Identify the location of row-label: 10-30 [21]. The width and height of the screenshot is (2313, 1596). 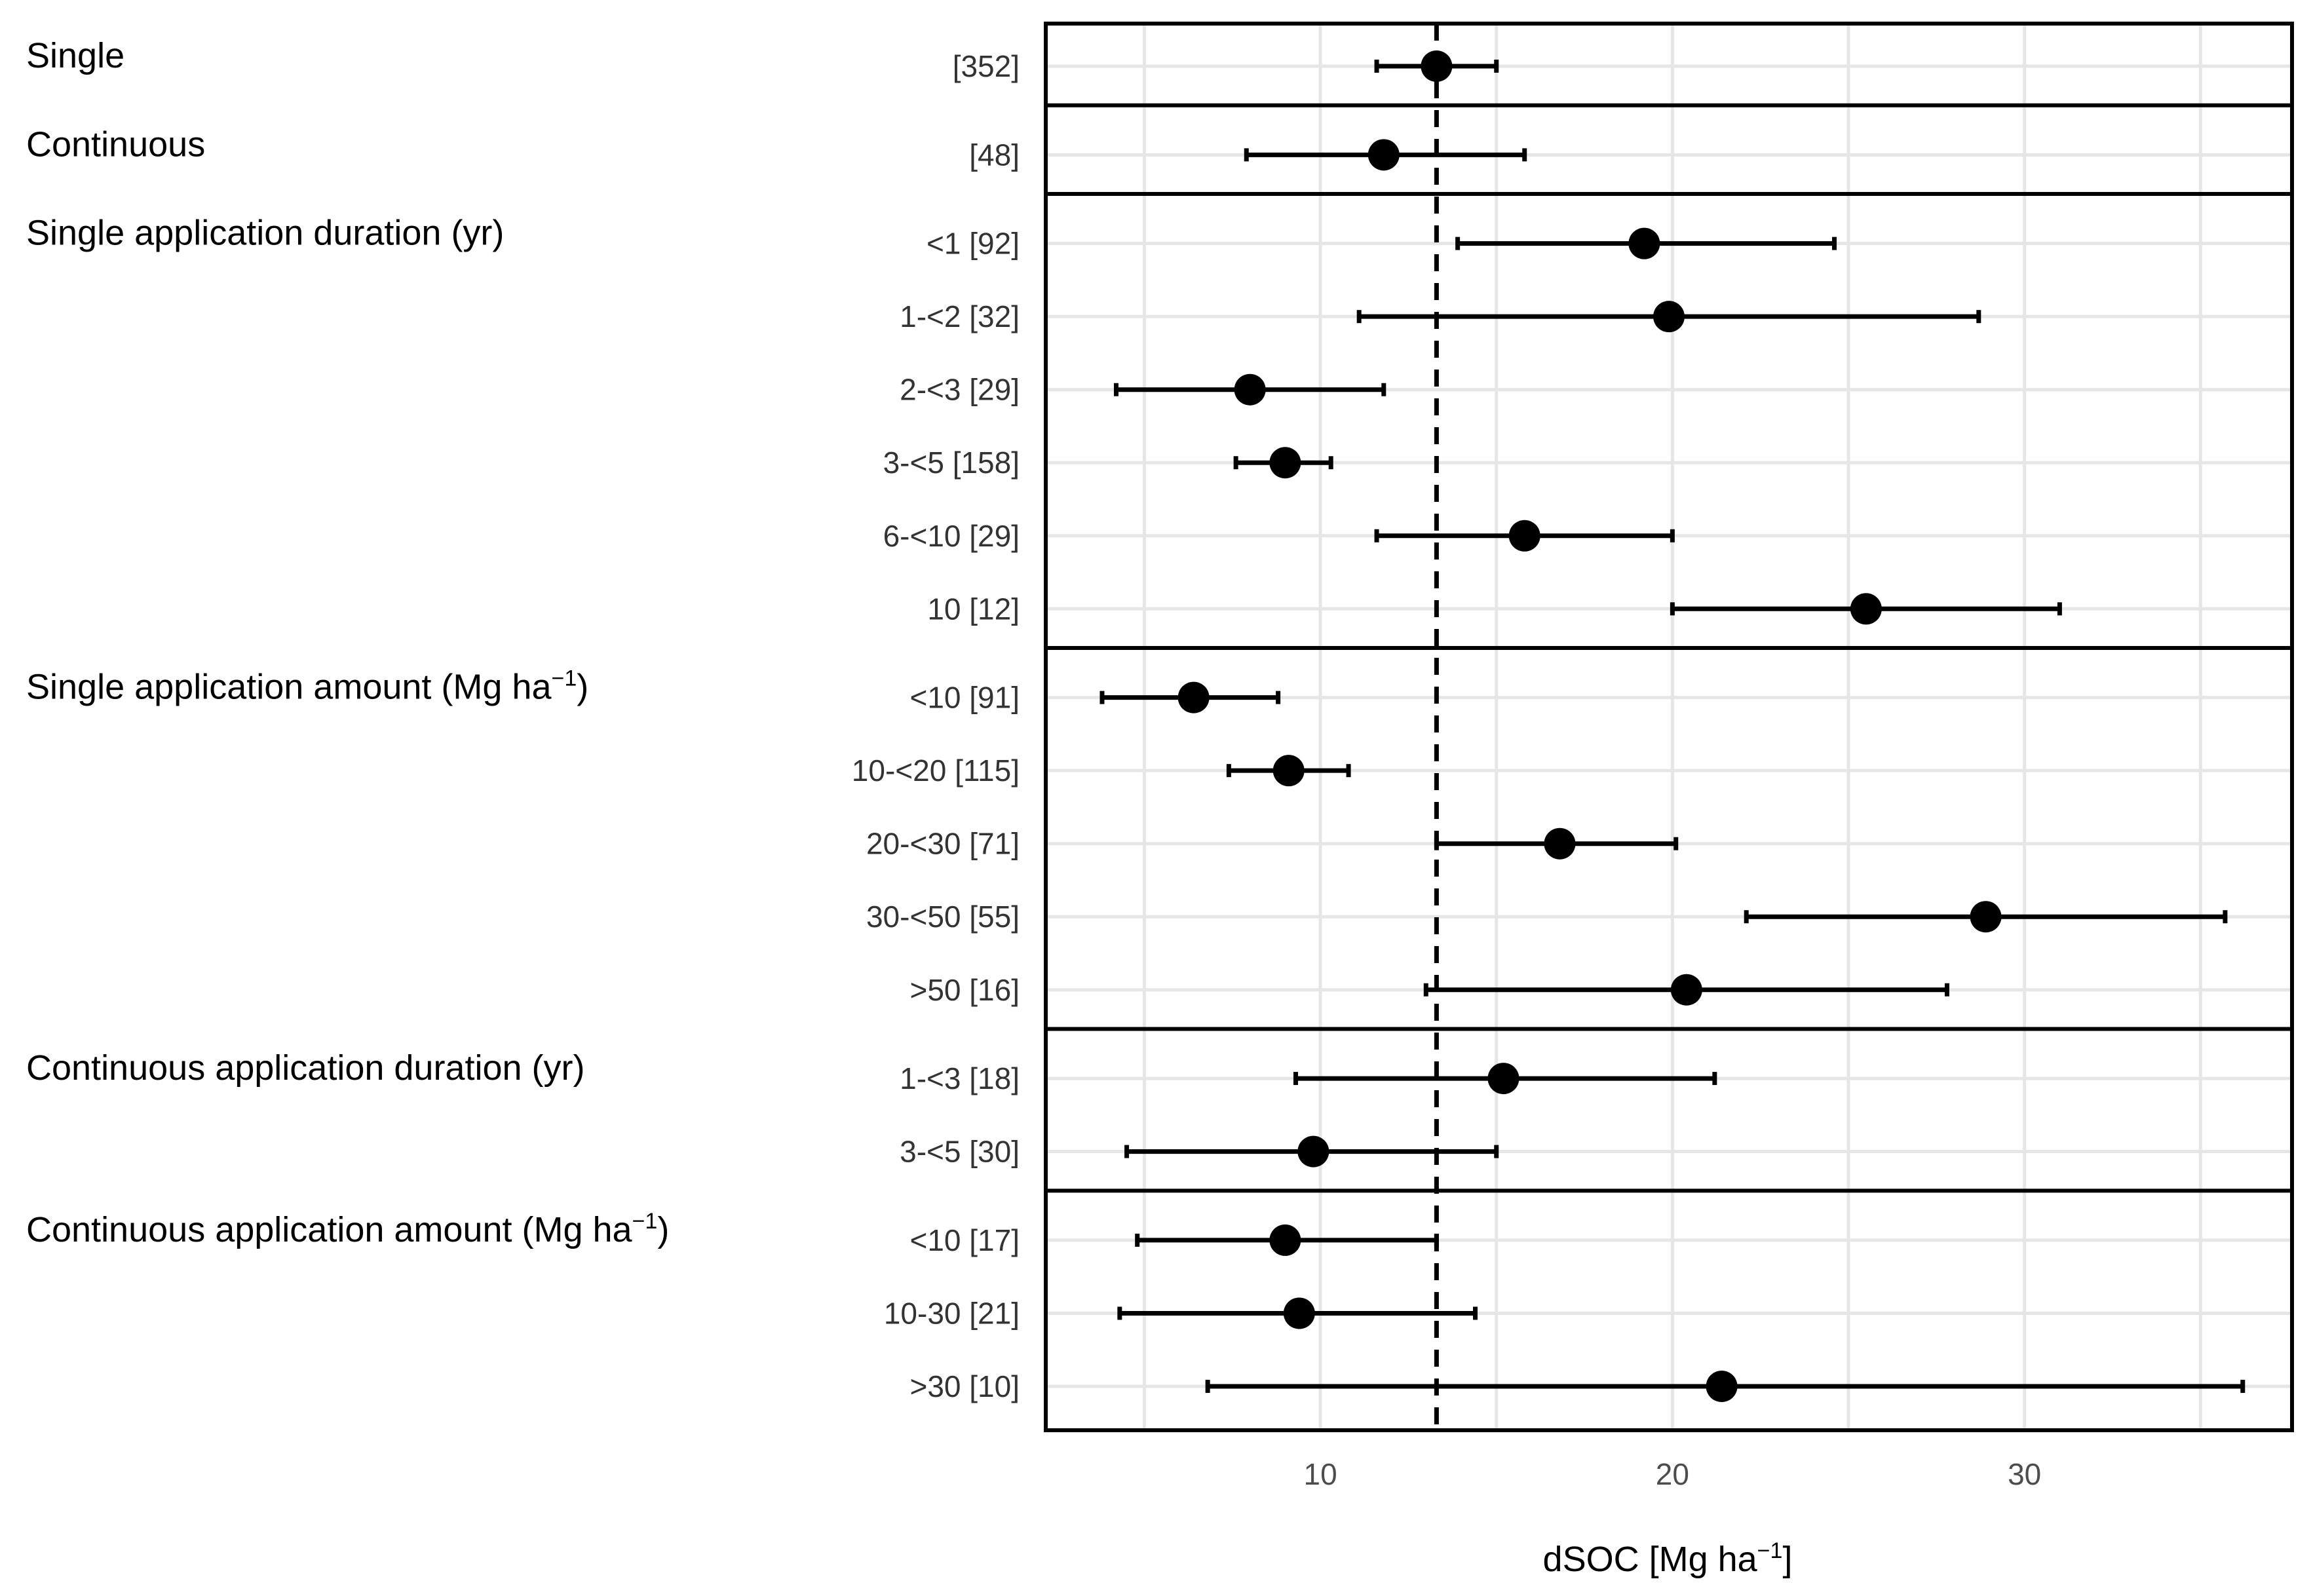
(952, 1313).